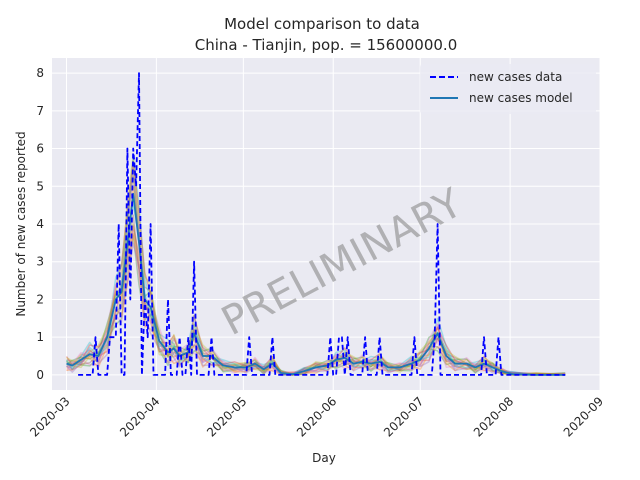 This screenshot has width=640, height=480. Describe the element at coordinates (521, 98) in the screenshot. I see `legend-model-label: new cases model` at that location.